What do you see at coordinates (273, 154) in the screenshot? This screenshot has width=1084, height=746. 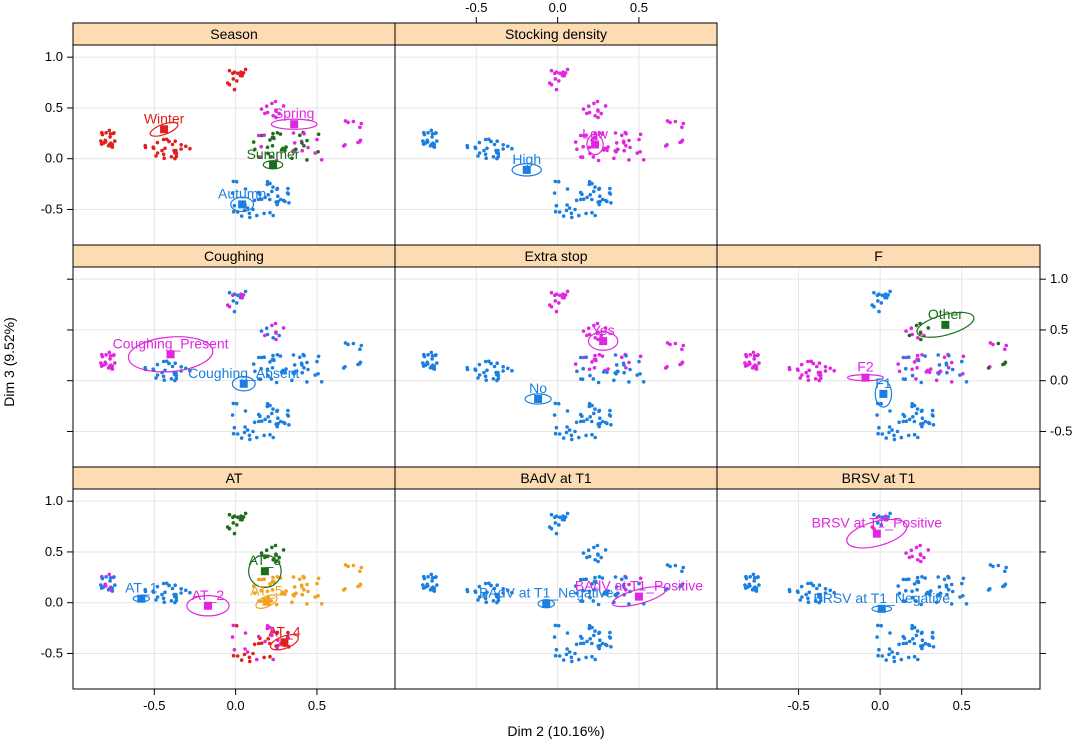 I see `category-label: Summer` at bounding box center [273, 154].